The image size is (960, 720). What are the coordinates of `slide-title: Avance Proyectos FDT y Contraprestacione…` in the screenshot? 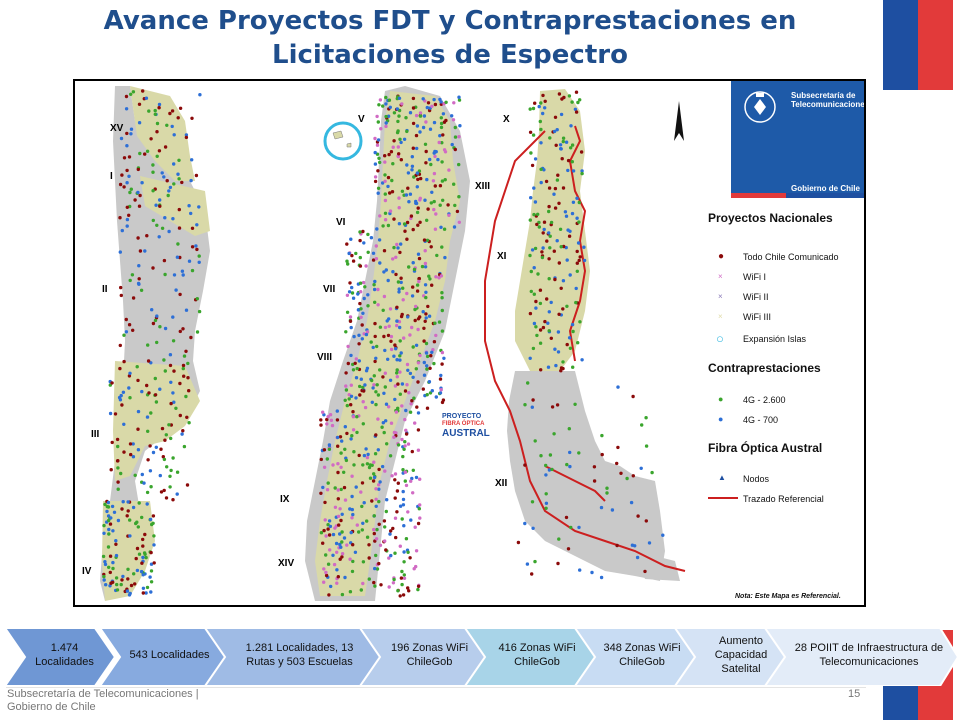 It's located at (450, 38).